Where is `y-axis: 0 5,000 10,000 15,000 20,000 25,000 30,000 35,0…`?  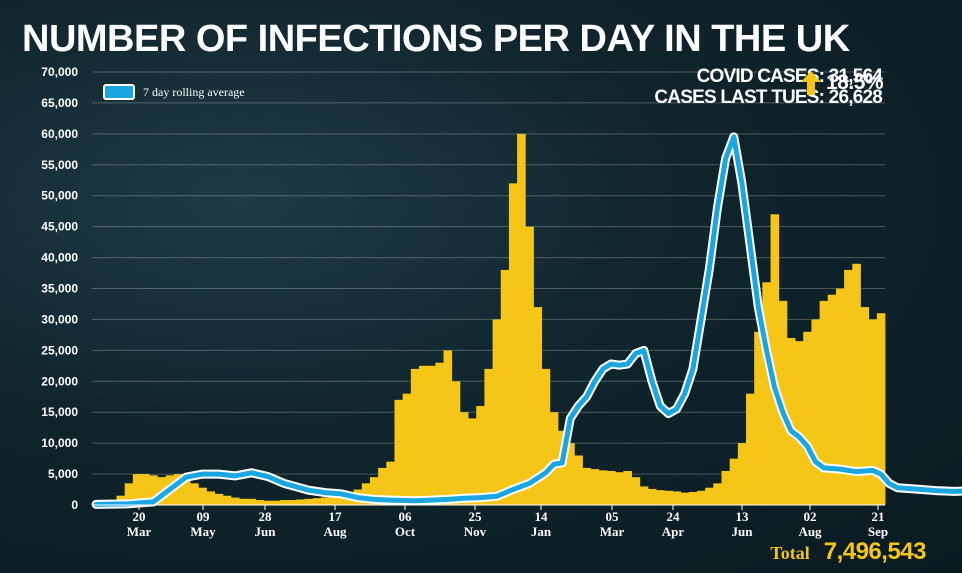 y-axis: 0 5,000 10,000 15,000 20,000 25,000 30,000 35,0… is located at coordinates (59, 288).